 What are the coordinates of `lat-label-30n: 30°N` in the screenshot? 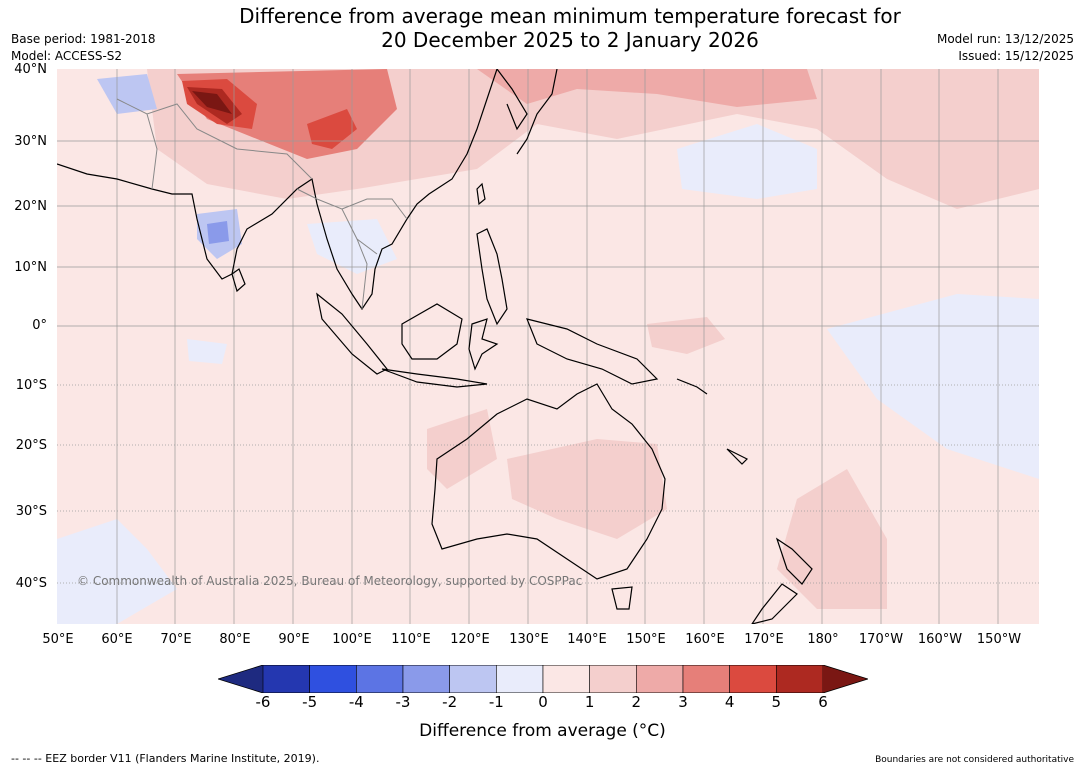 It's located at (30, 141).